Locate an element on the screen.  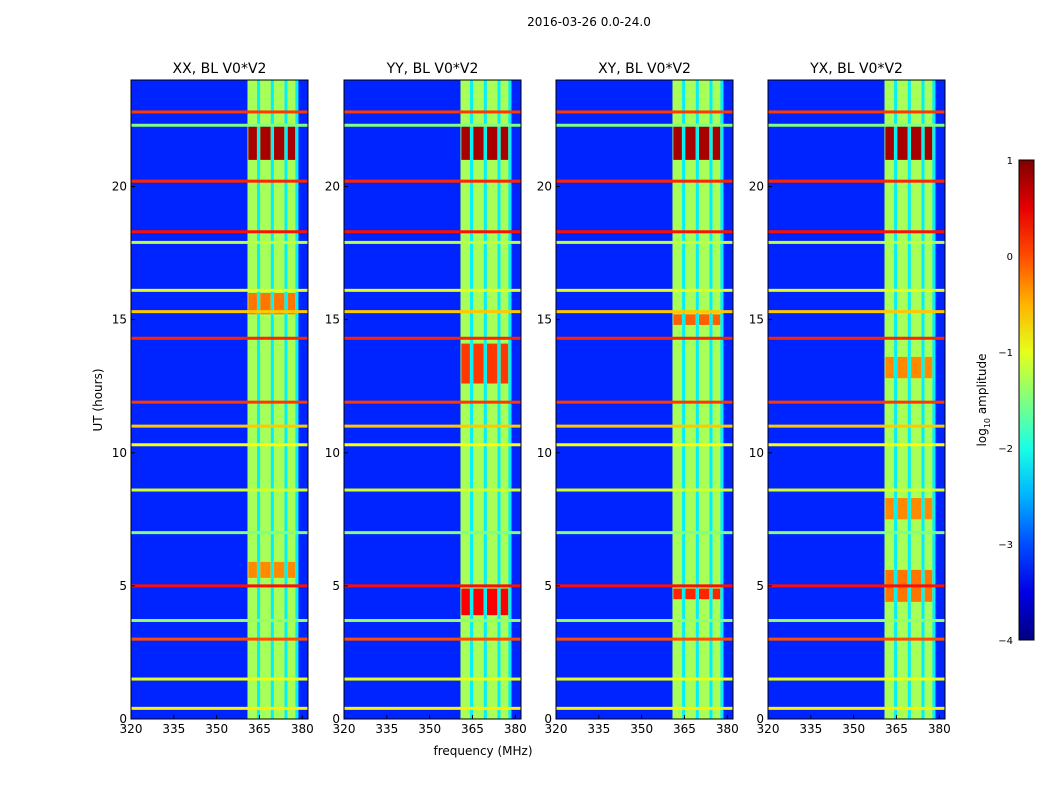
y-tick-label: 15 is located at coordinates (119, 320).